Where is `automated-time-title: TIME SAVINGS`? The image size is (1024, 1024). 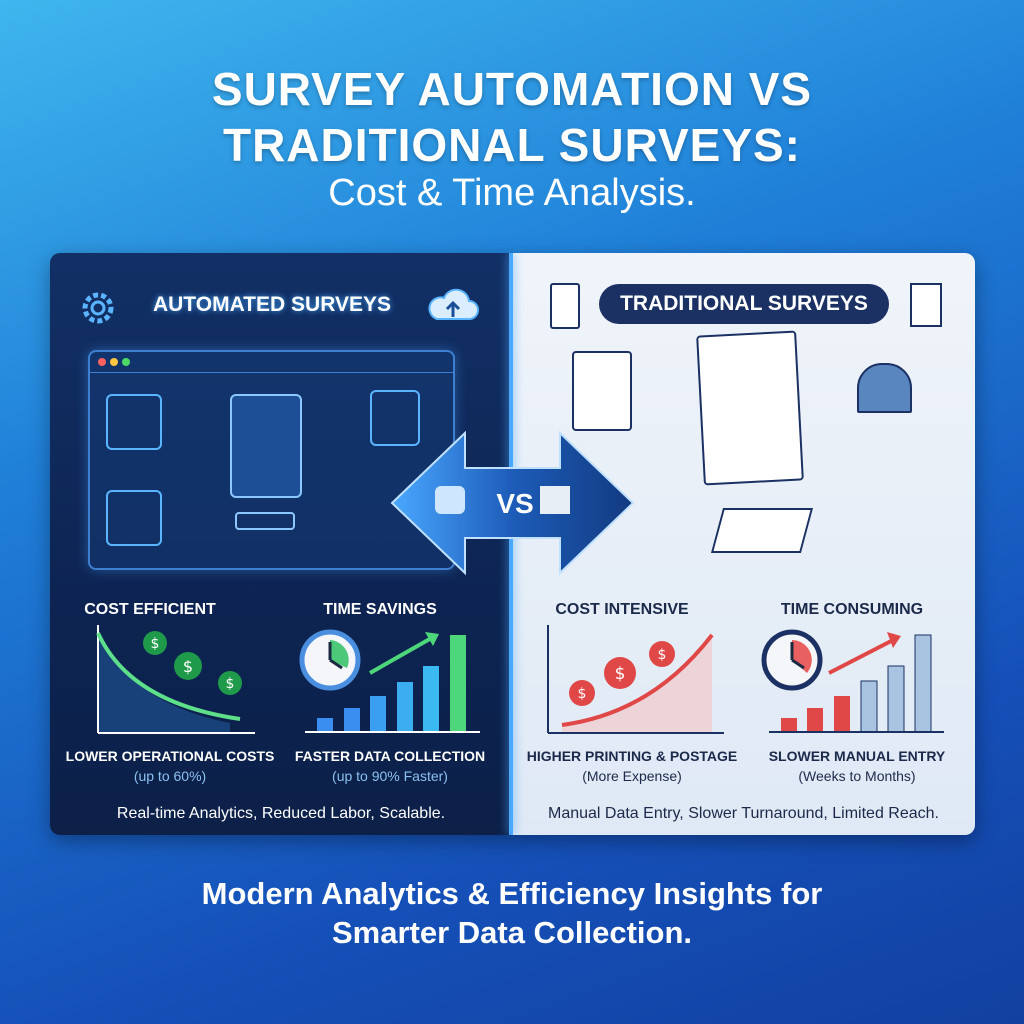
automated-time-title: TIME SAVINGS is located at coordinates (380, 609).